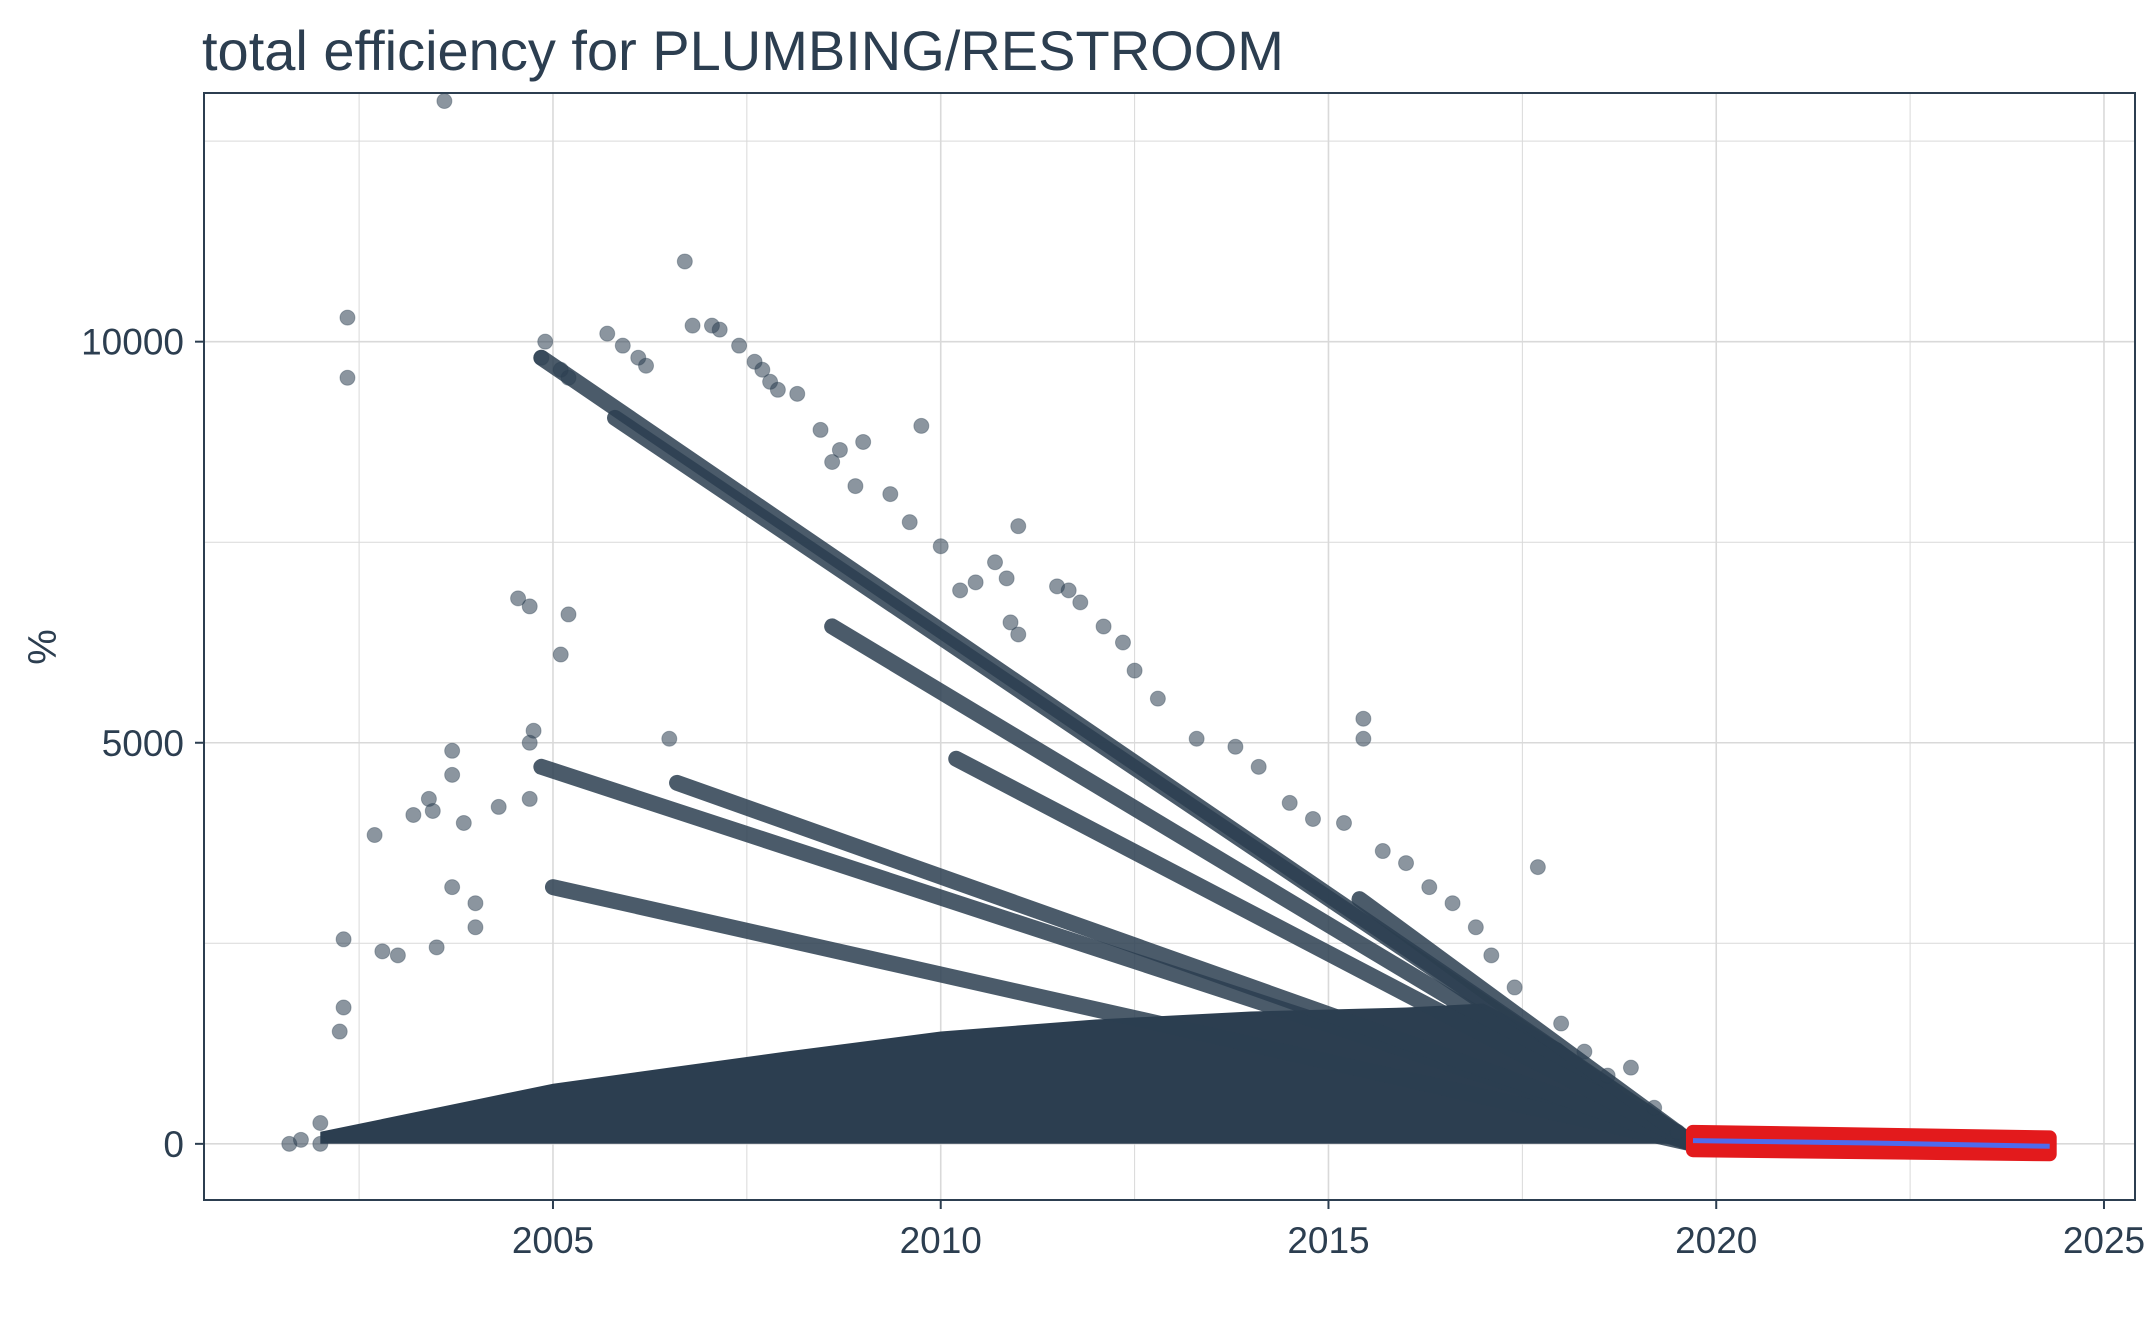 The image size is (2153, 1333). I want to click on forecast, so click(1871, 1143).